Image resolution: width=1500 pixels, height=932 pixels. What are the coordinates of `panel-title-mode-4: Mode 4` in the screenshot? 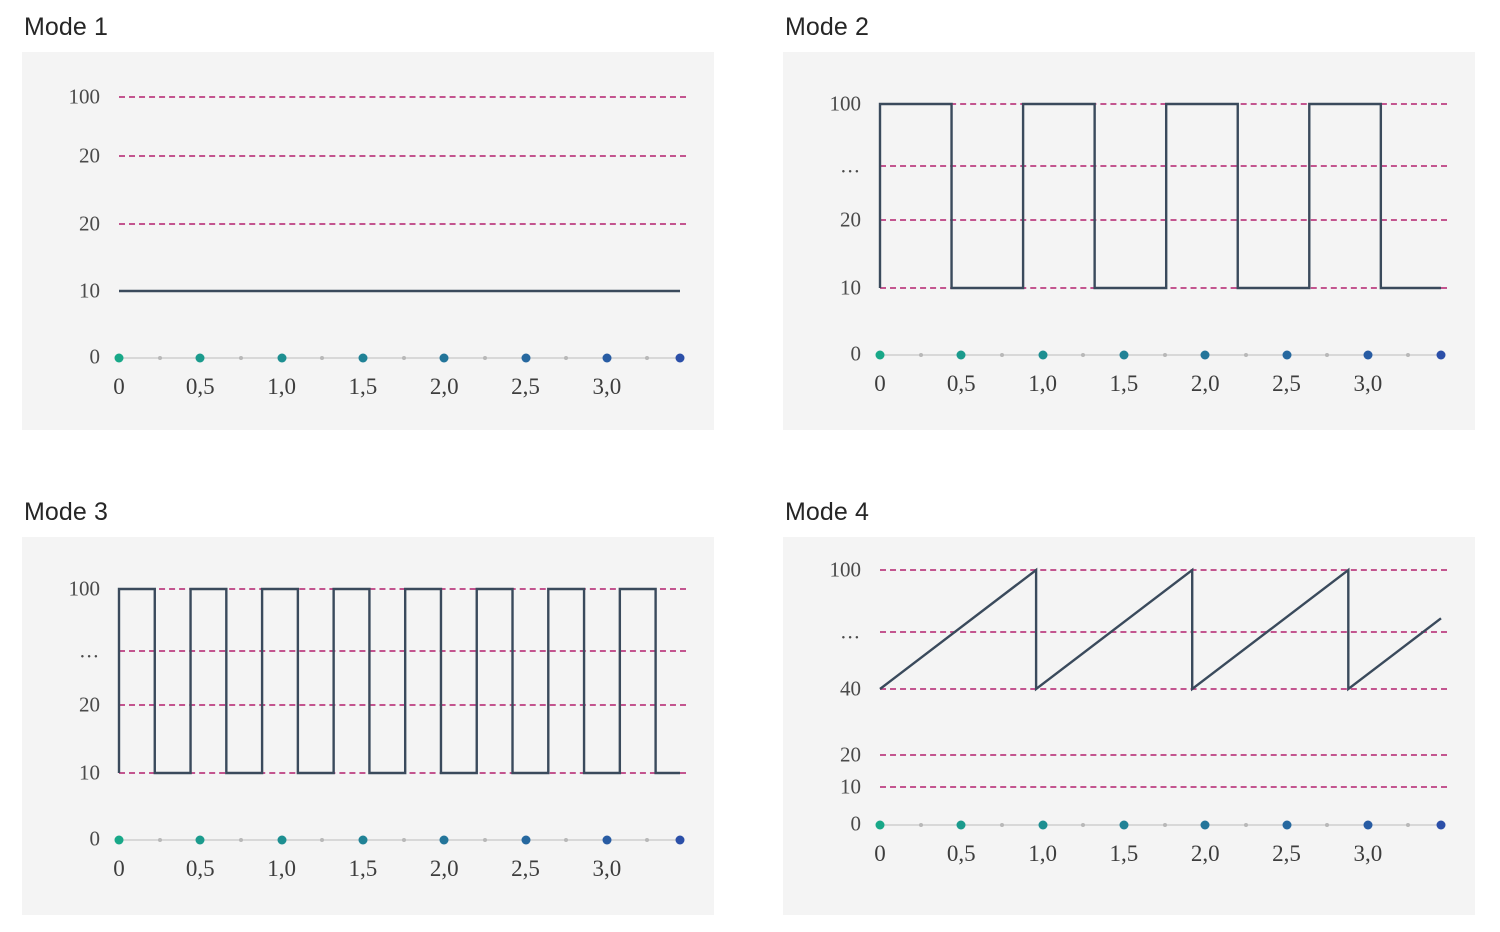 It's located at (827, 512).